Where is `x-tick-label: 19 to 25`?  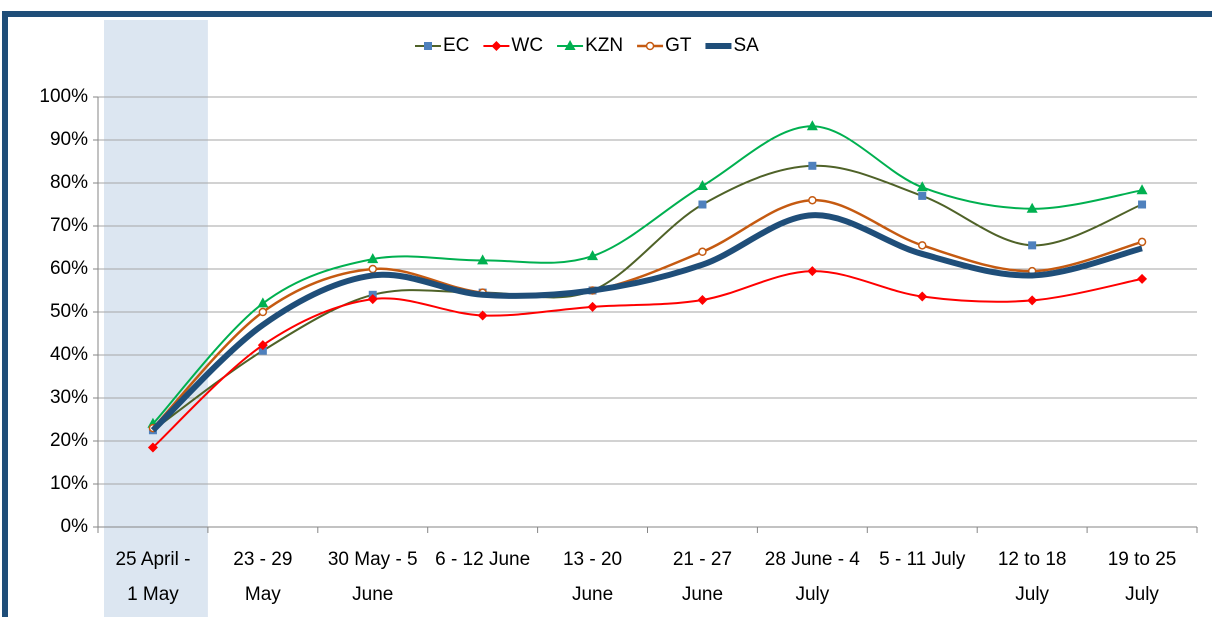
x-tick-label: 19 to 25 is located at coordinates (1142, 559).